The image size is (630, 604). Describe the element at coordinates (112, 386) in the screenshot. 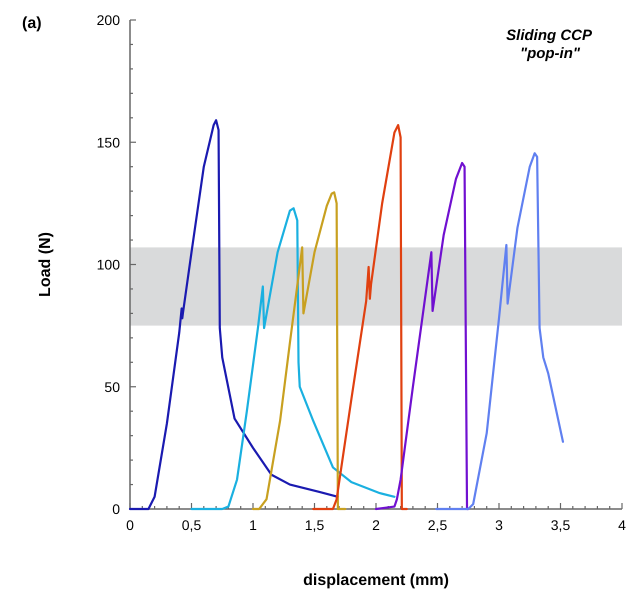

I see `y-tick-label: 50` at that location.